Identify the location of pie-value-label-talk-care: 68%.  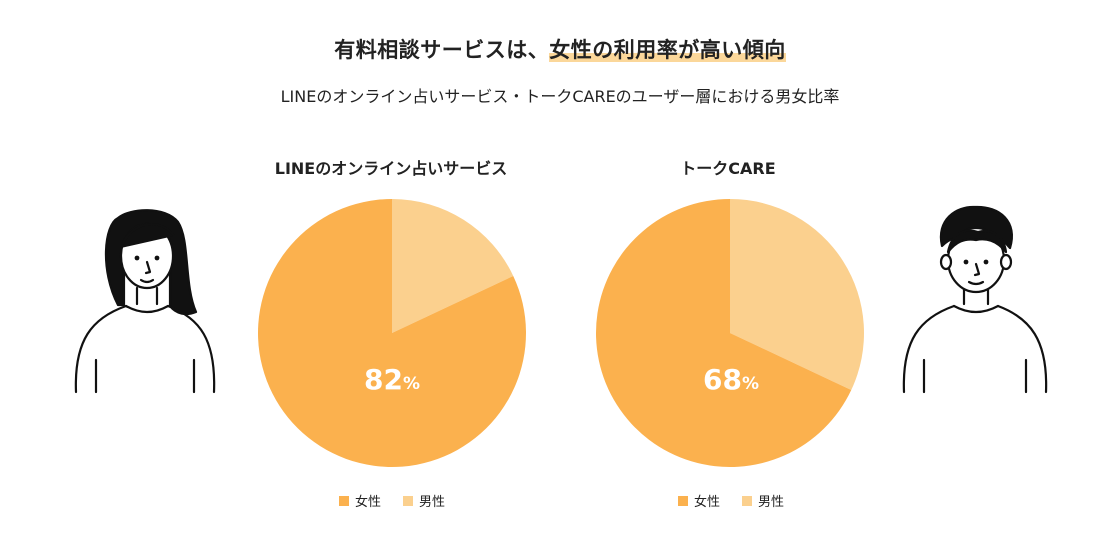
(731, 379).